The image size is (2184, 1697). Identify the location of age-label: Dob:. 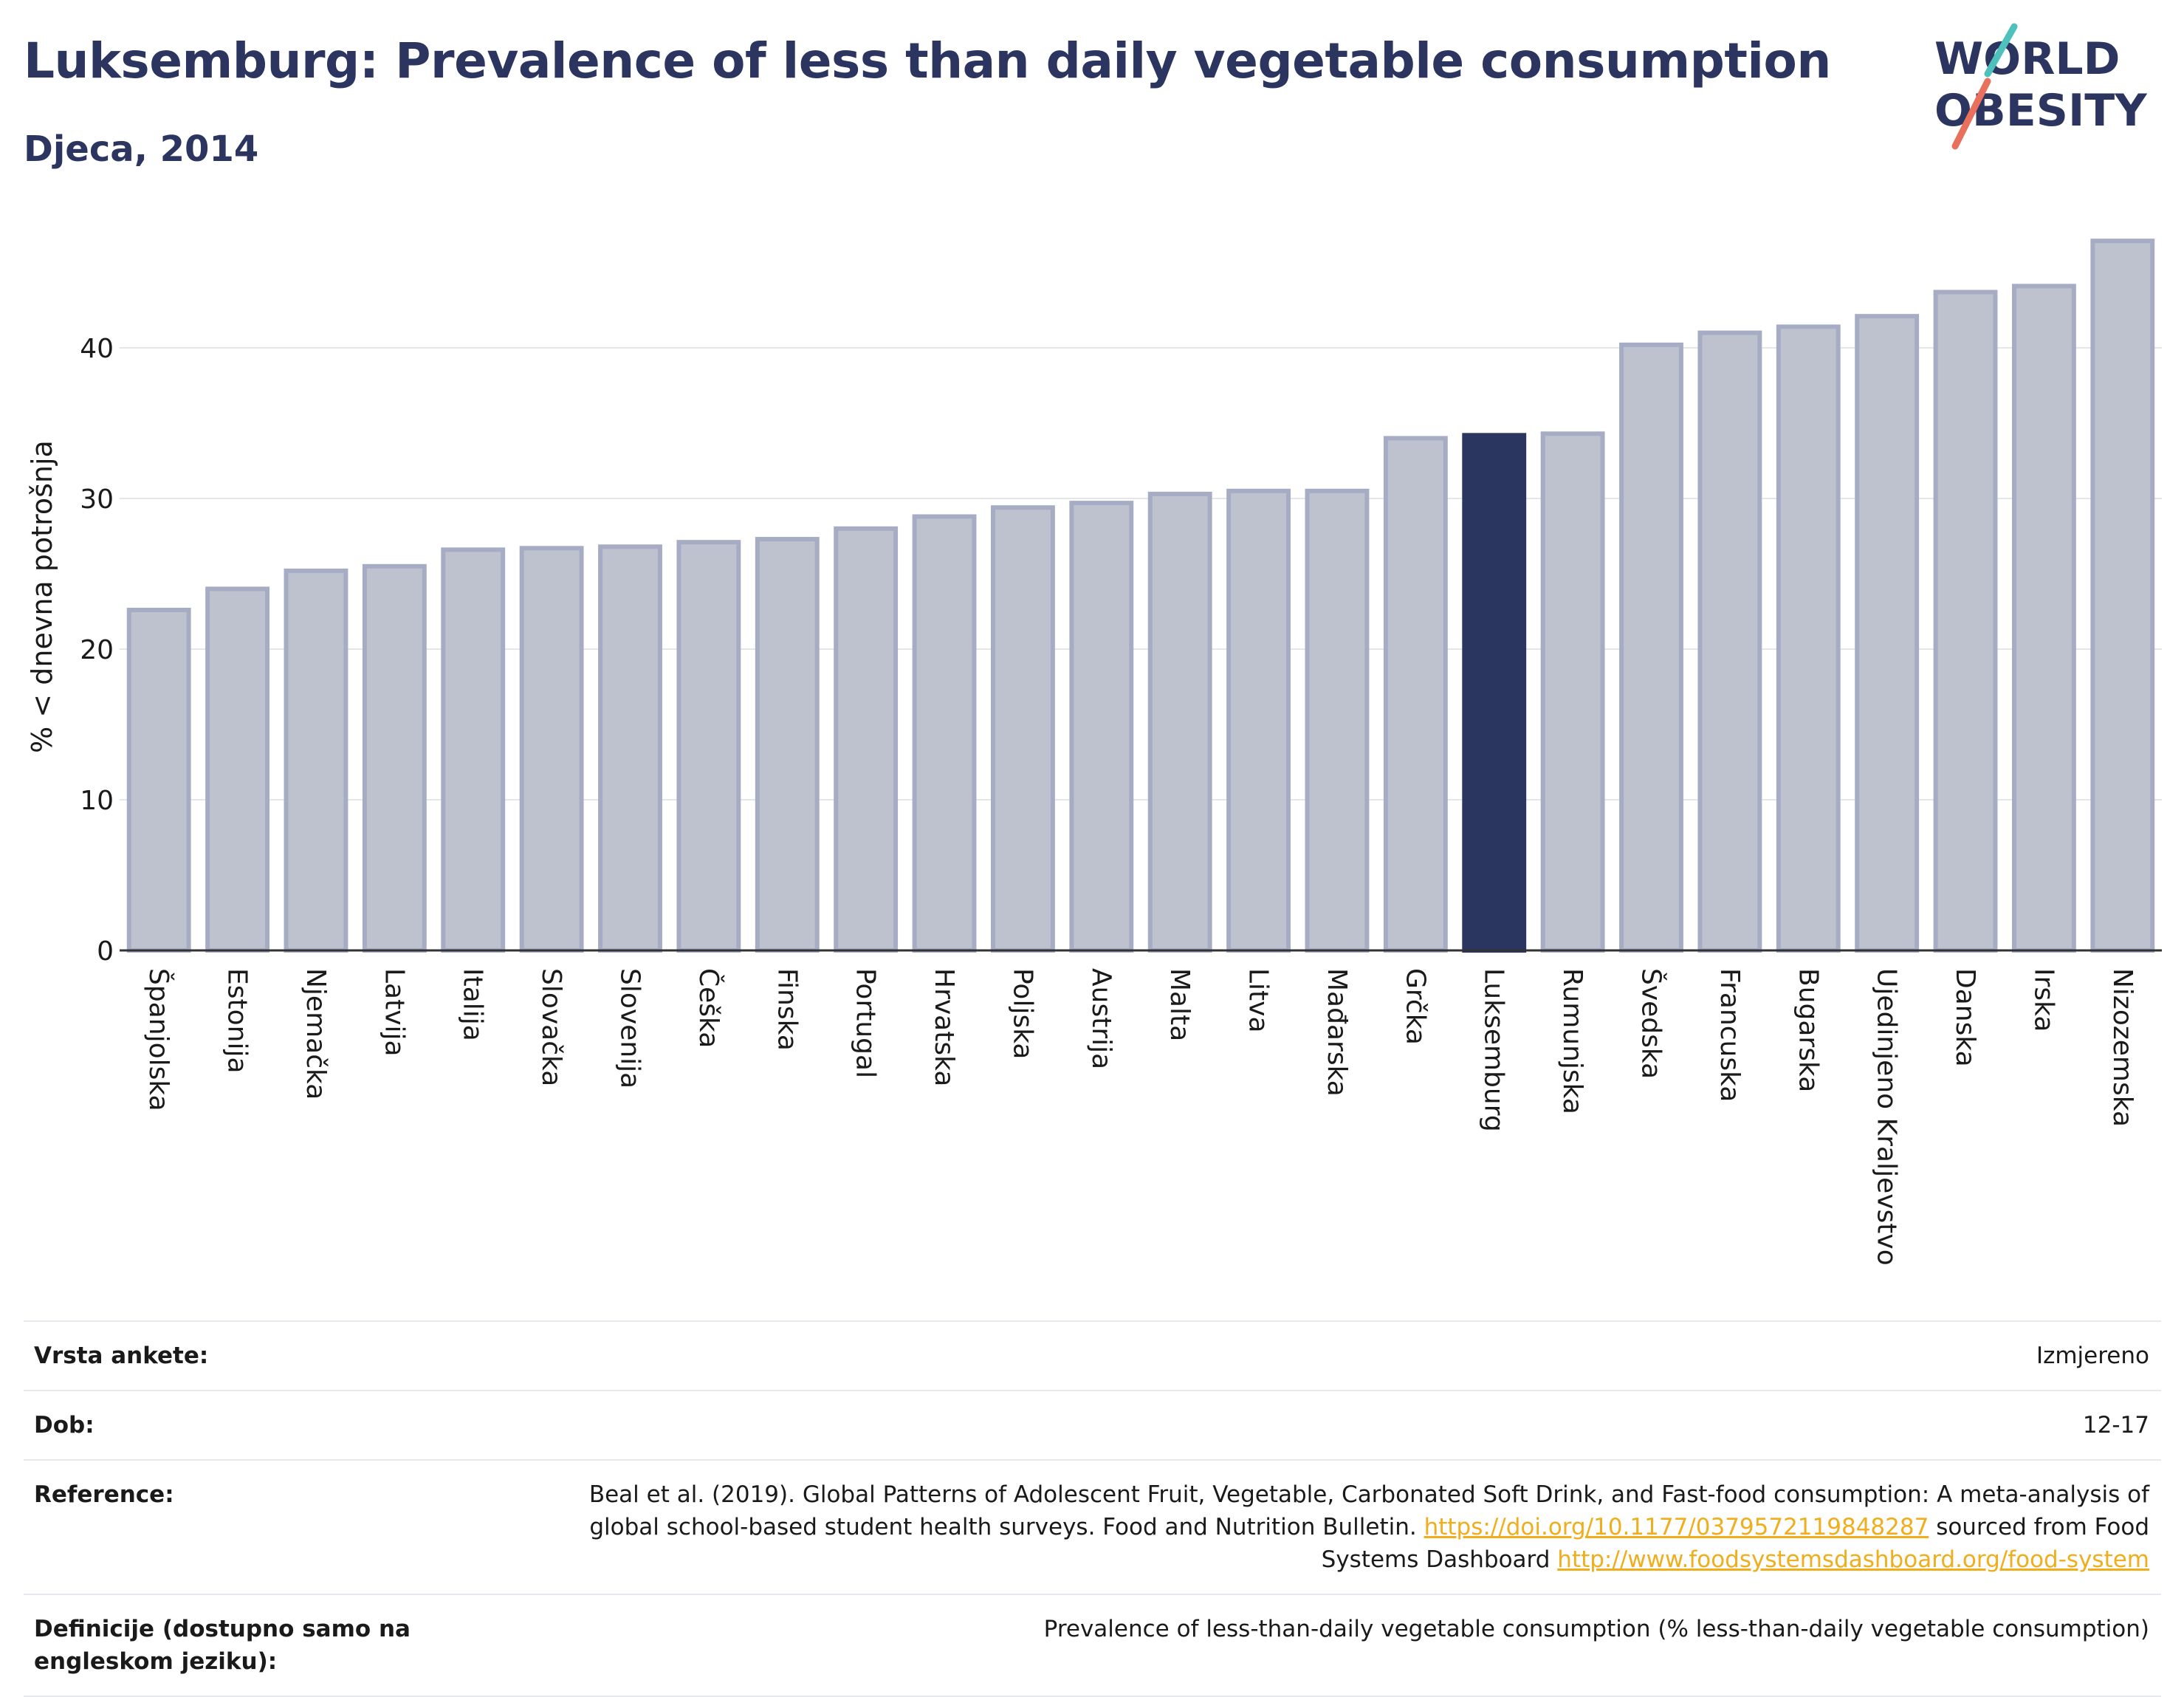
(64, 1425).